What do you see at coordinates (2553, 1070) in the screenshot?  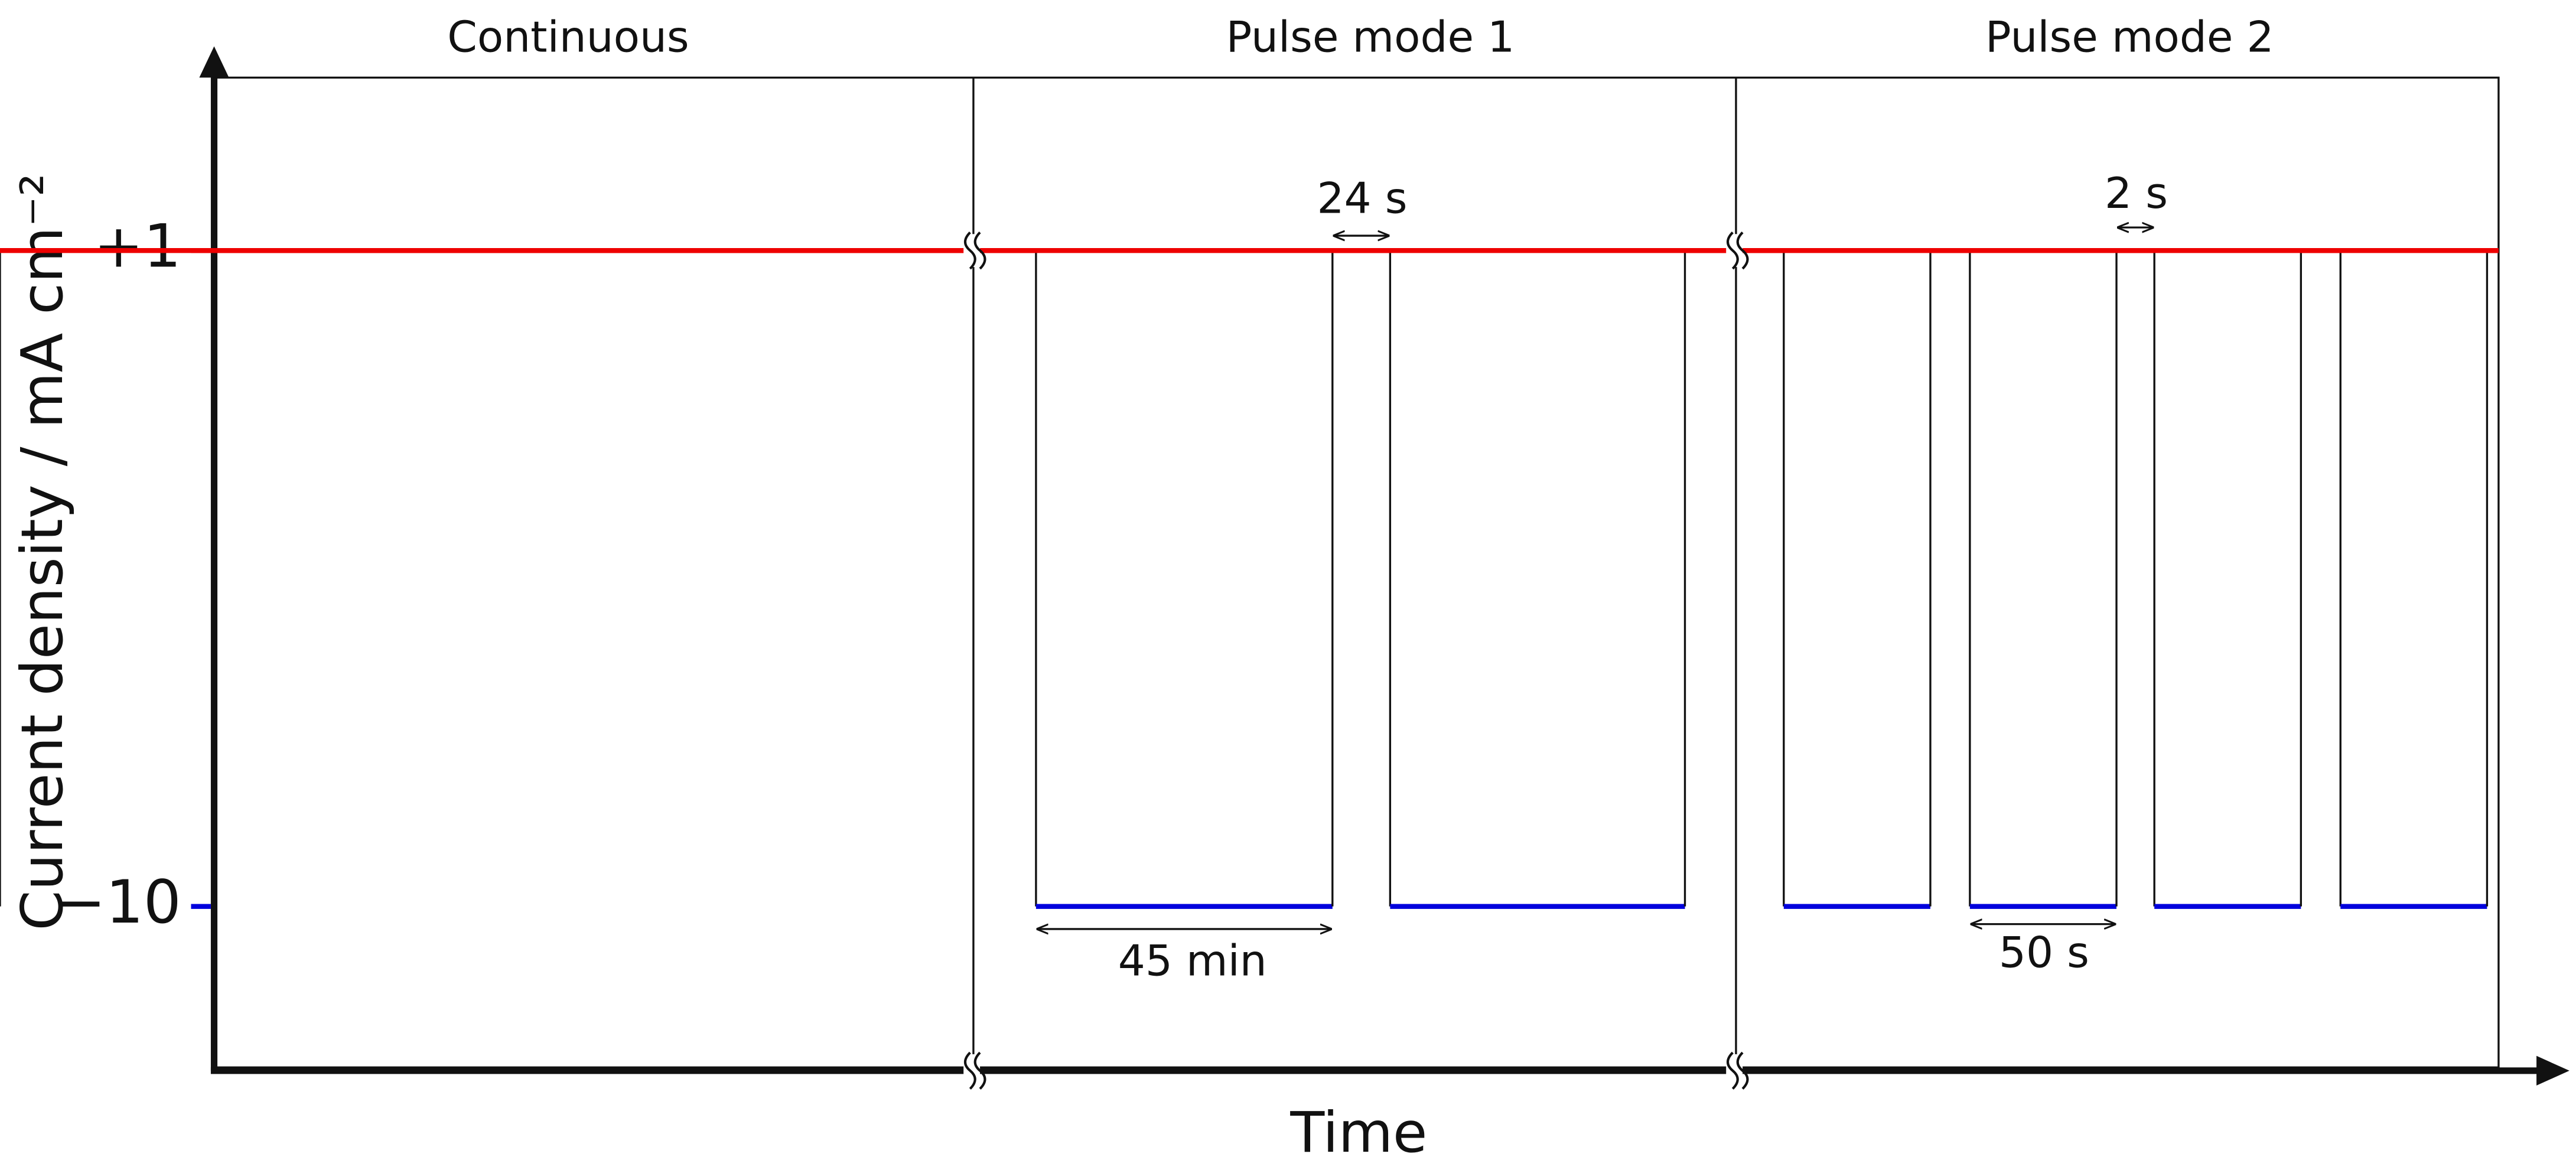 I see `x-axis-arrow` at bounding box center [2553, 1070].